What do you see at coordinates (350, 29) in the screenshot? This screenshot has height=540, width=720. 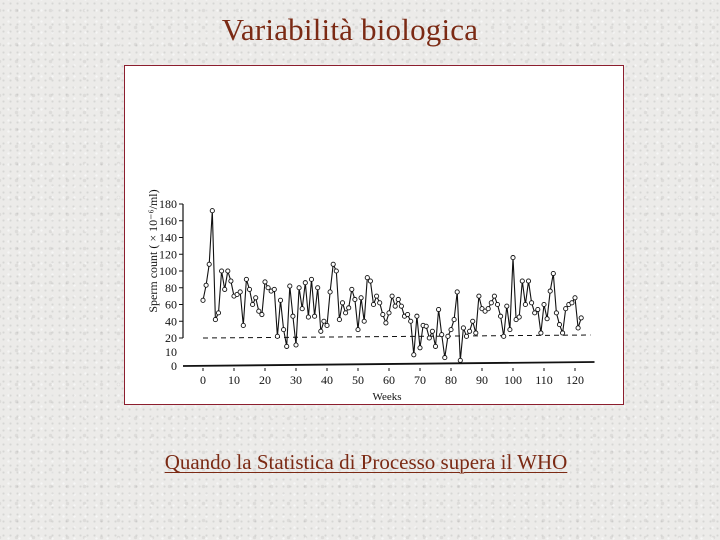 I see `slide-title: Variabilità biologica` at bounding box center [350, 29].